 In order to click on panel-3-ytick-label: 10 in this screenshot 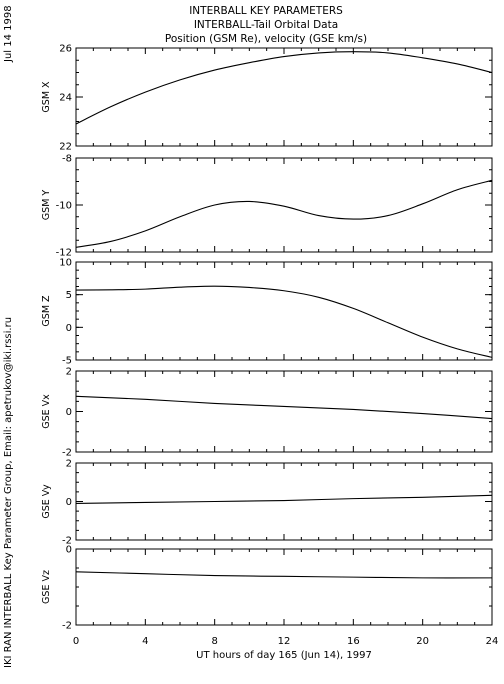, I will do `click(65, 263)`.